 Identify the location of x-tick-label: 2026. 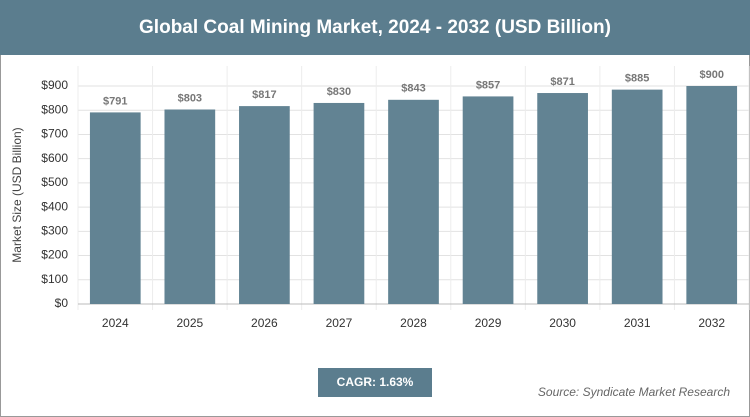
(264, 323).